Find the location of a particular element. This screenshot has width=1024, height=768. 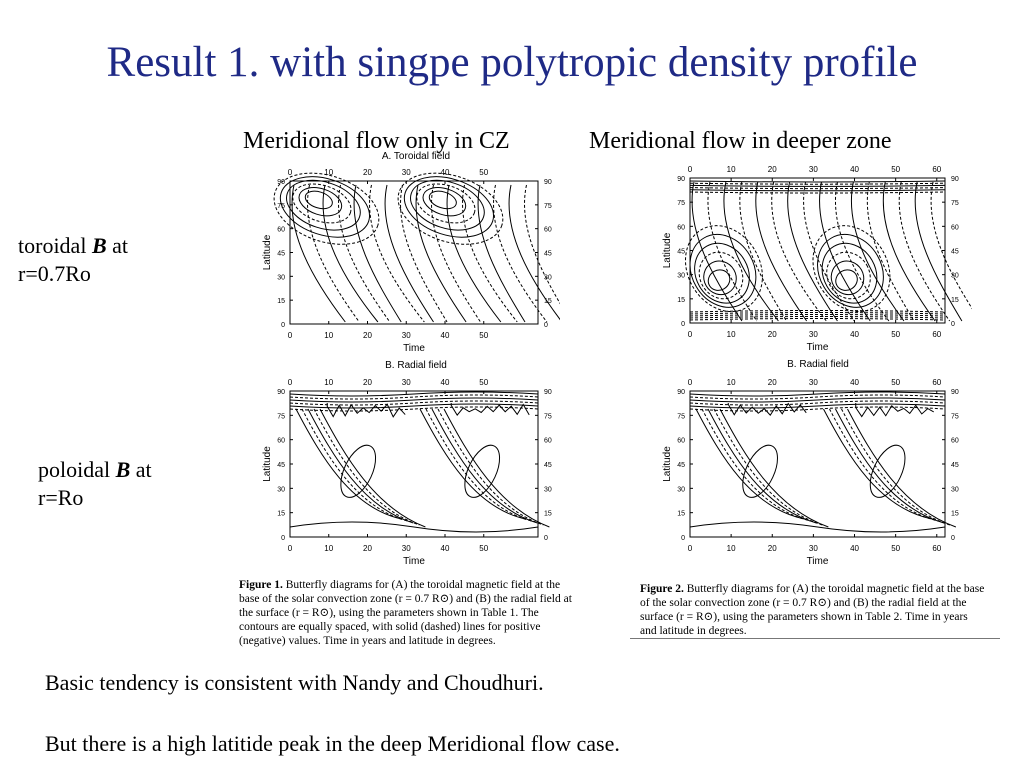

y-tick-label-right: 15 is located at coordinates (548, 514).